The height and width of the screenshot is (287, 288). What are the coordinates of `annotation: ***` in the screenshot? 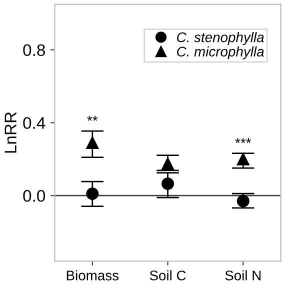 It's located at (243, 140).